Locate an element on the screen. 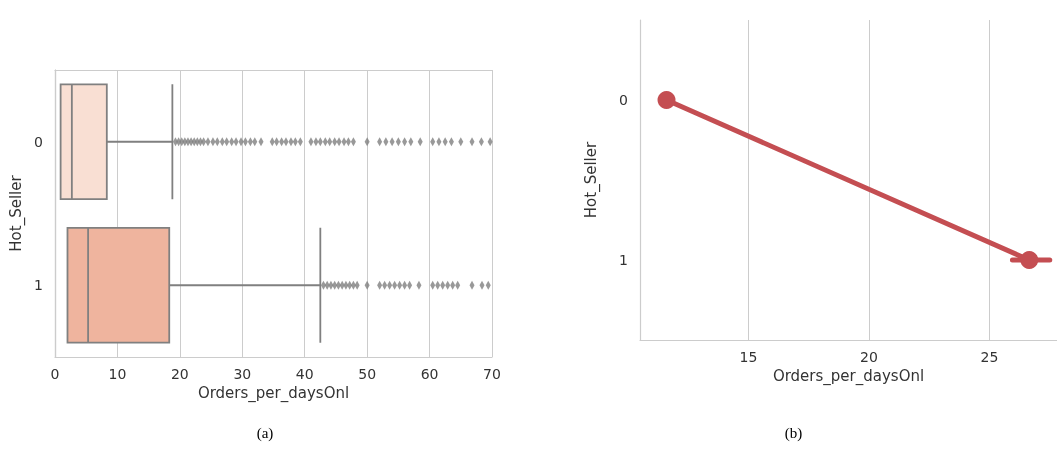 The height and width of the screenshot is (455, 1057). x-tick-label: 60 is located at coordinates (429, 374).